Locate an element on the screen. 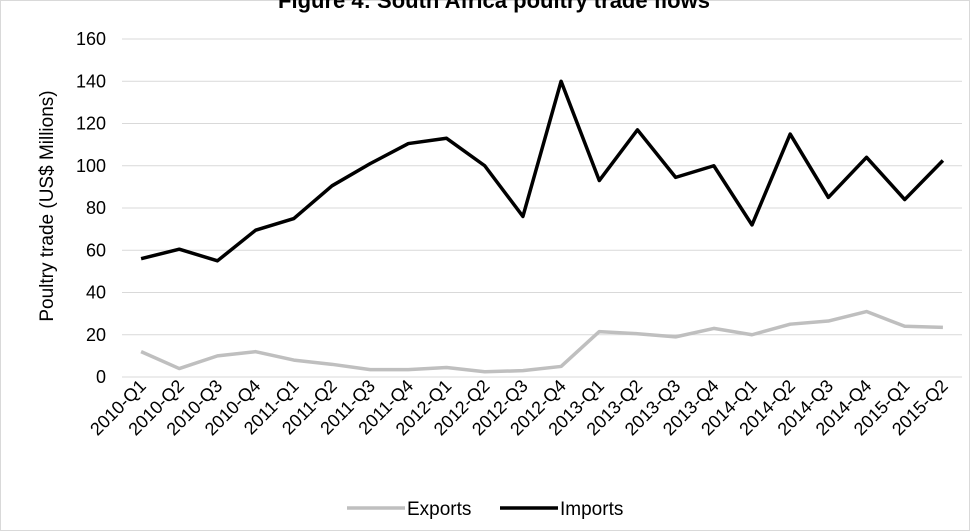 The height and width of the screenshot is (531, 970). y-tick-label: 0 is located at coordinates (101, 377).